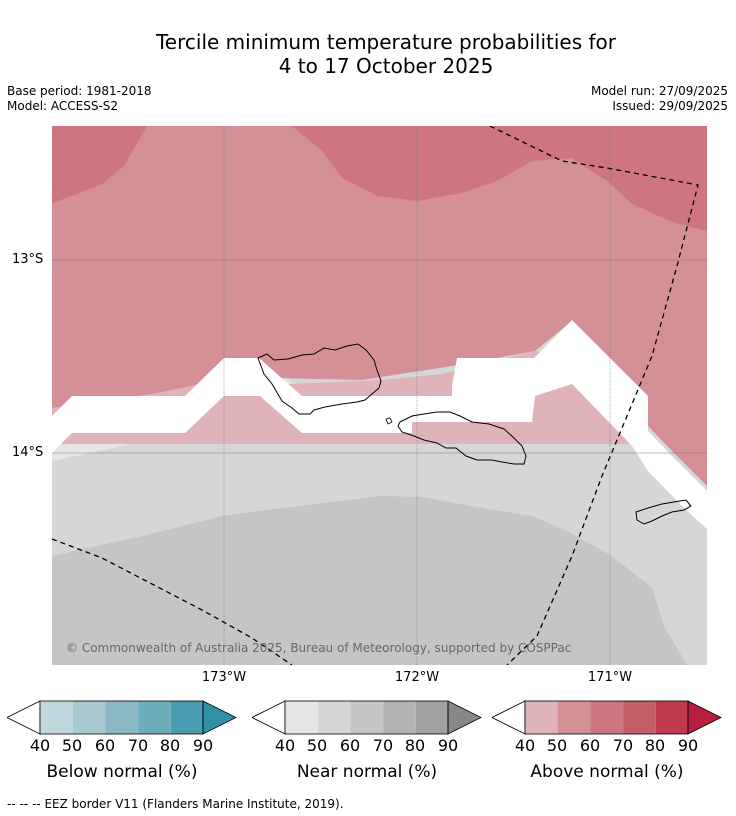 This screenshot has width=736, height=816. I want to click on tick-above-5: 90, so click(688, 745).